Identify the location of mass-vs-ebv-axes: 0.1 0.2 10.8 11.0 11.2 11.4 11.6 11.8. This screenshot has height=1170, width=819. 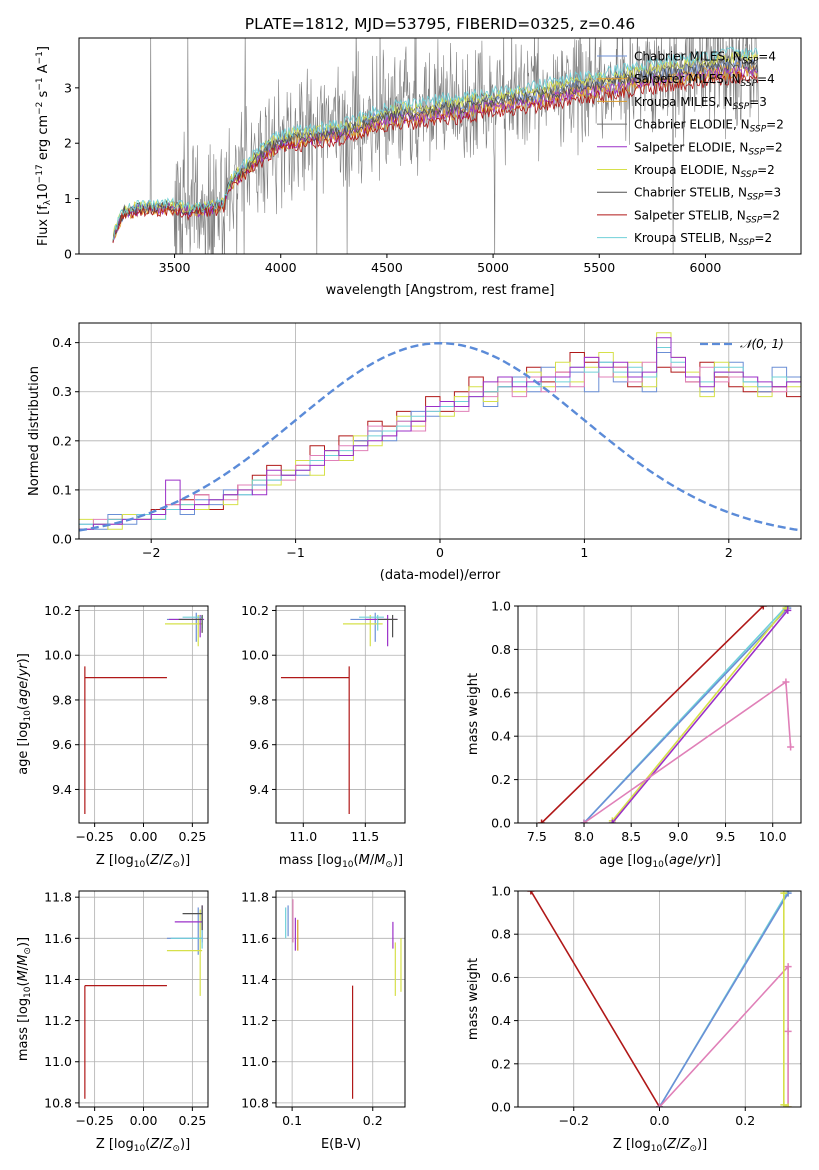
(312, 1009).